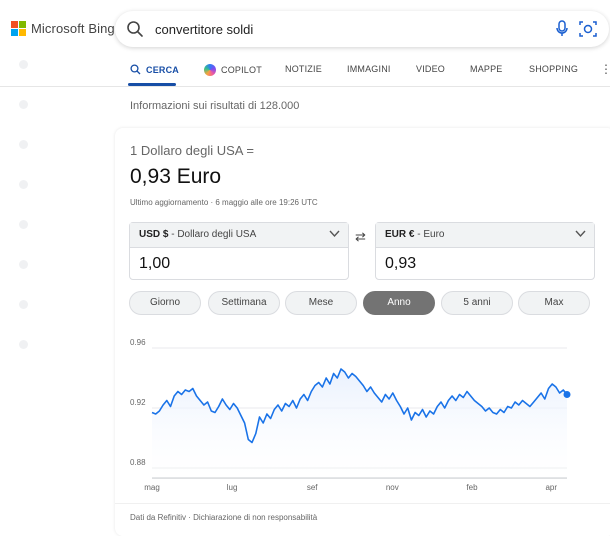 The width and height of the screenshot is (610, 536). What do you see at coordinates (303, 69) in the screenshot?
I see `tab-notizie: NOTIZIE` at bounding box center [303, 69].